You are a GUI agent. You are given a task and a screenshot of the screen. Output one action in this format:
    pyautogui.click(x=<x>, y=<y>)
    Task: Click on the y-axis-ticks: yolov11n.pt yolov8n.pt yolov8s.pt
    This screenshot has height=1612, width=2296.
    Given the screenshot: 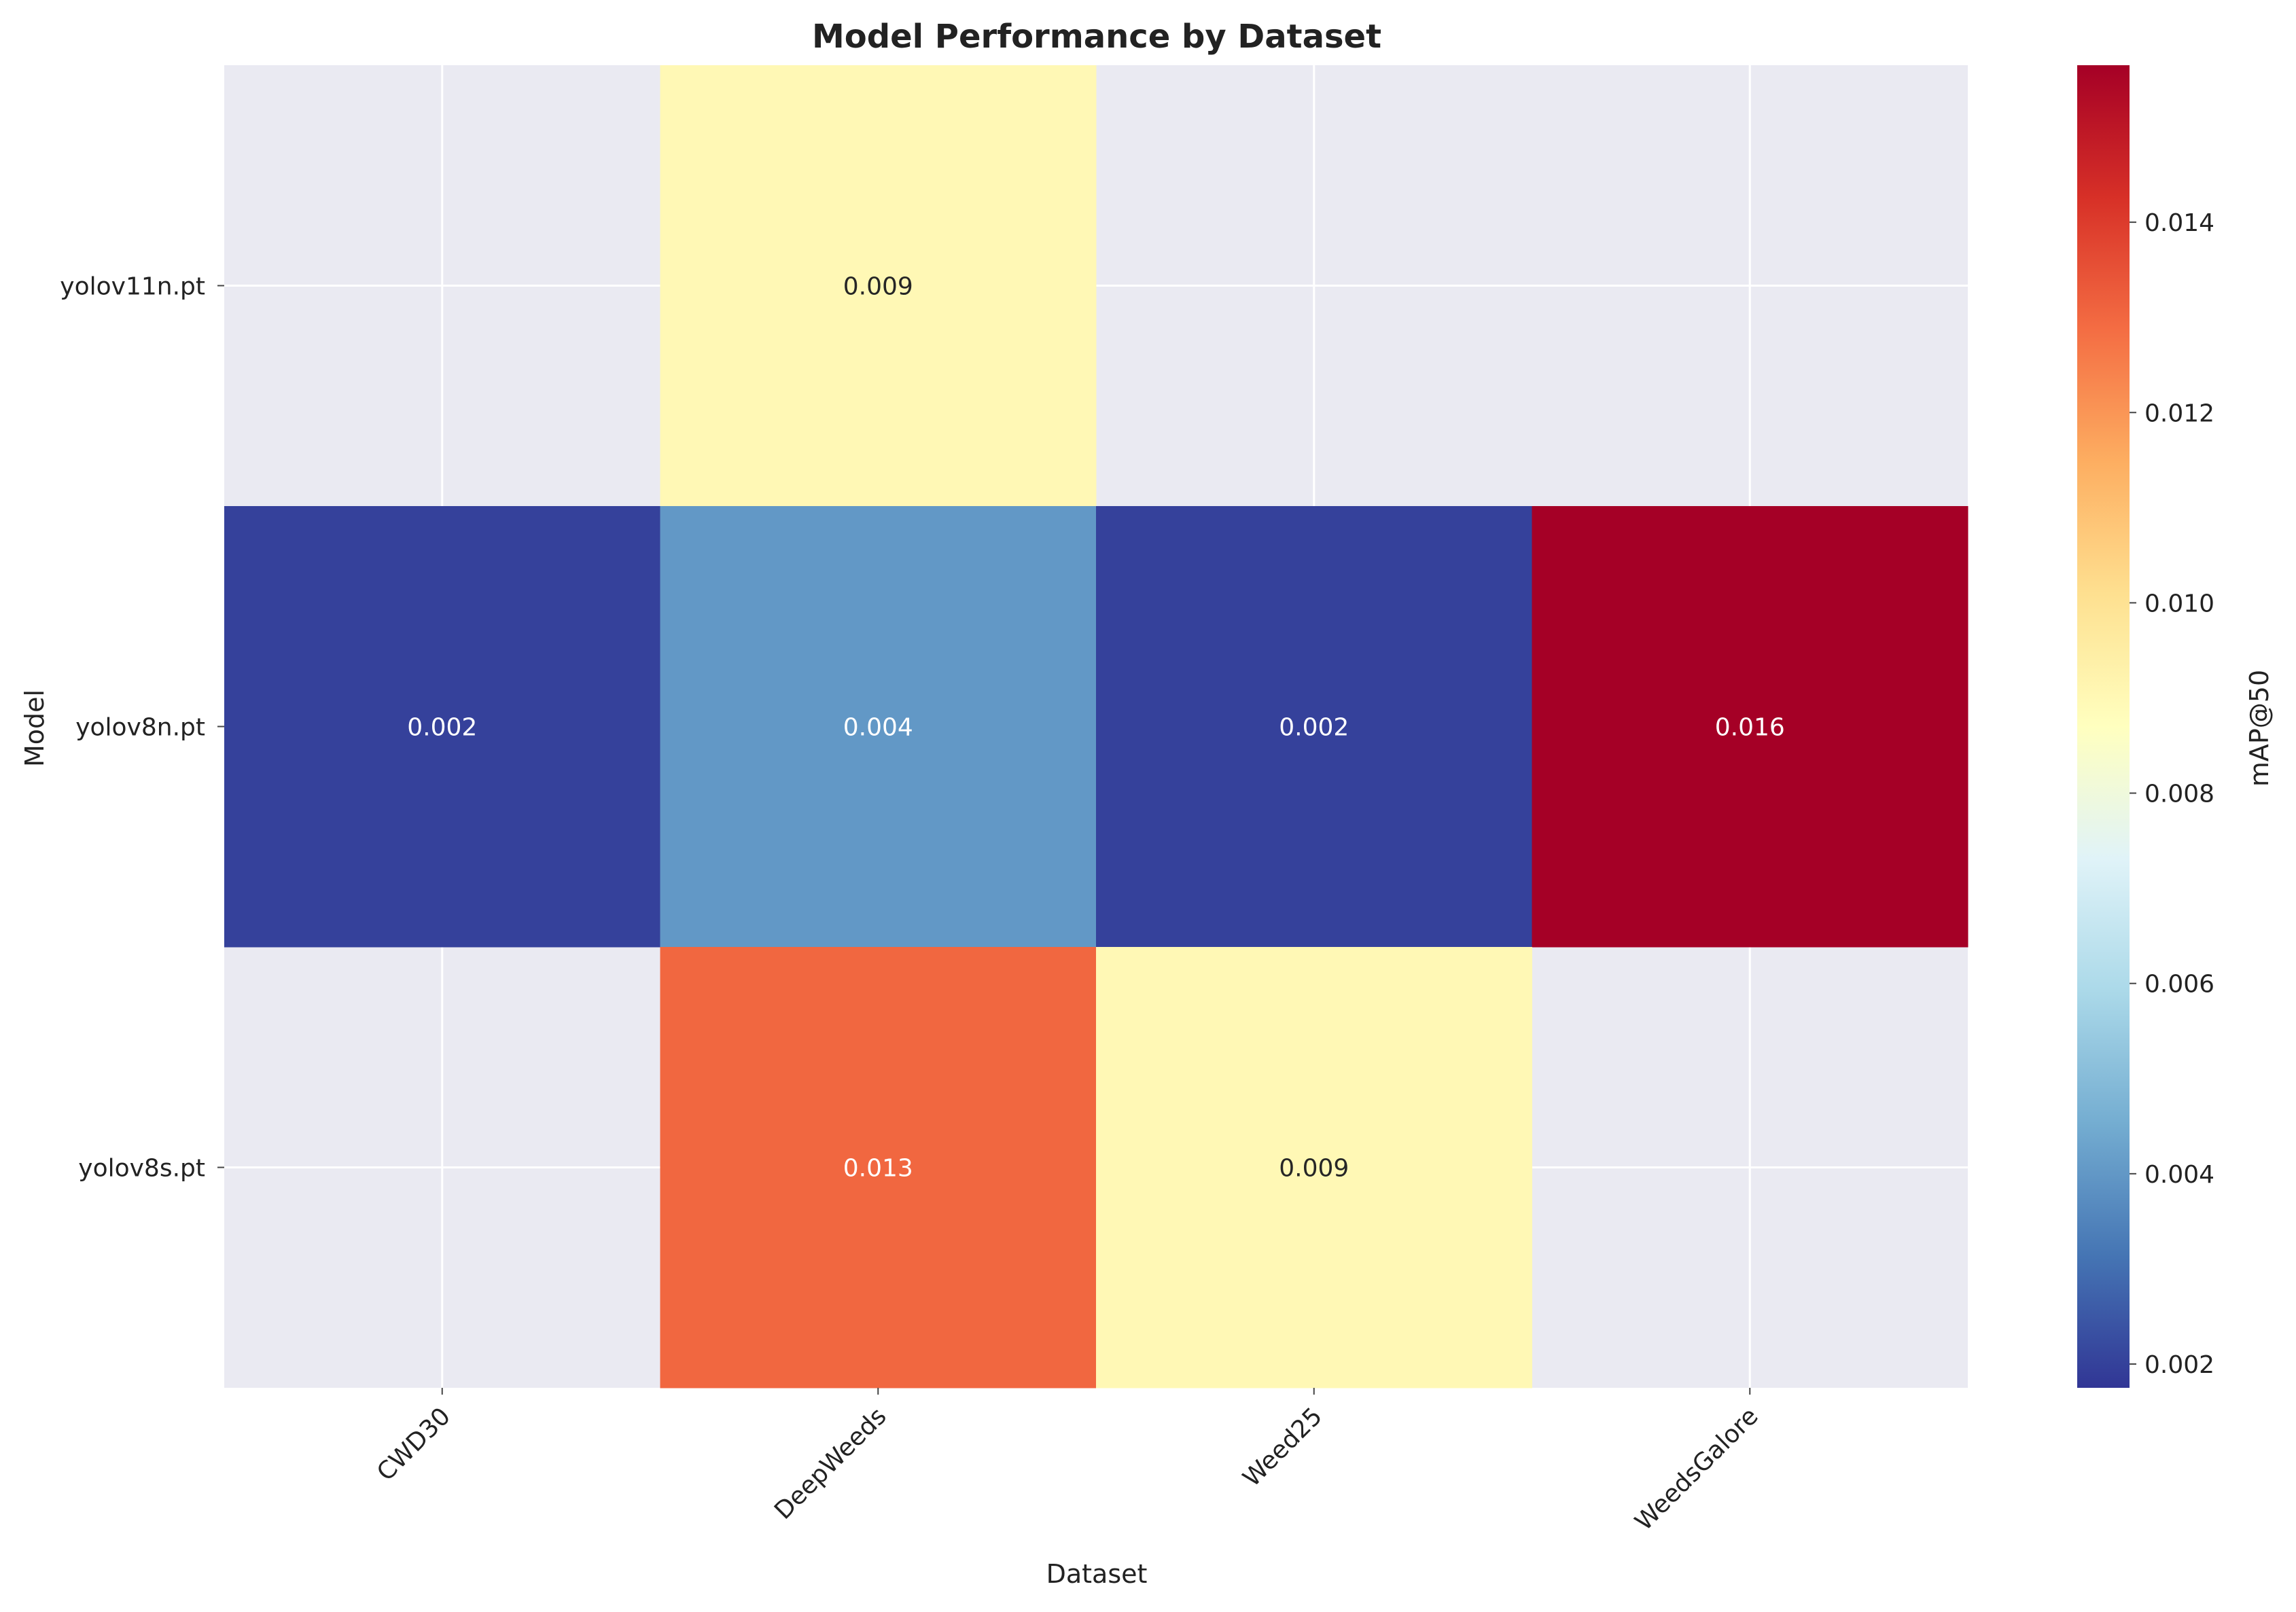 What is the action you would take?
    pyautogui.click(x=142, y=728)
    